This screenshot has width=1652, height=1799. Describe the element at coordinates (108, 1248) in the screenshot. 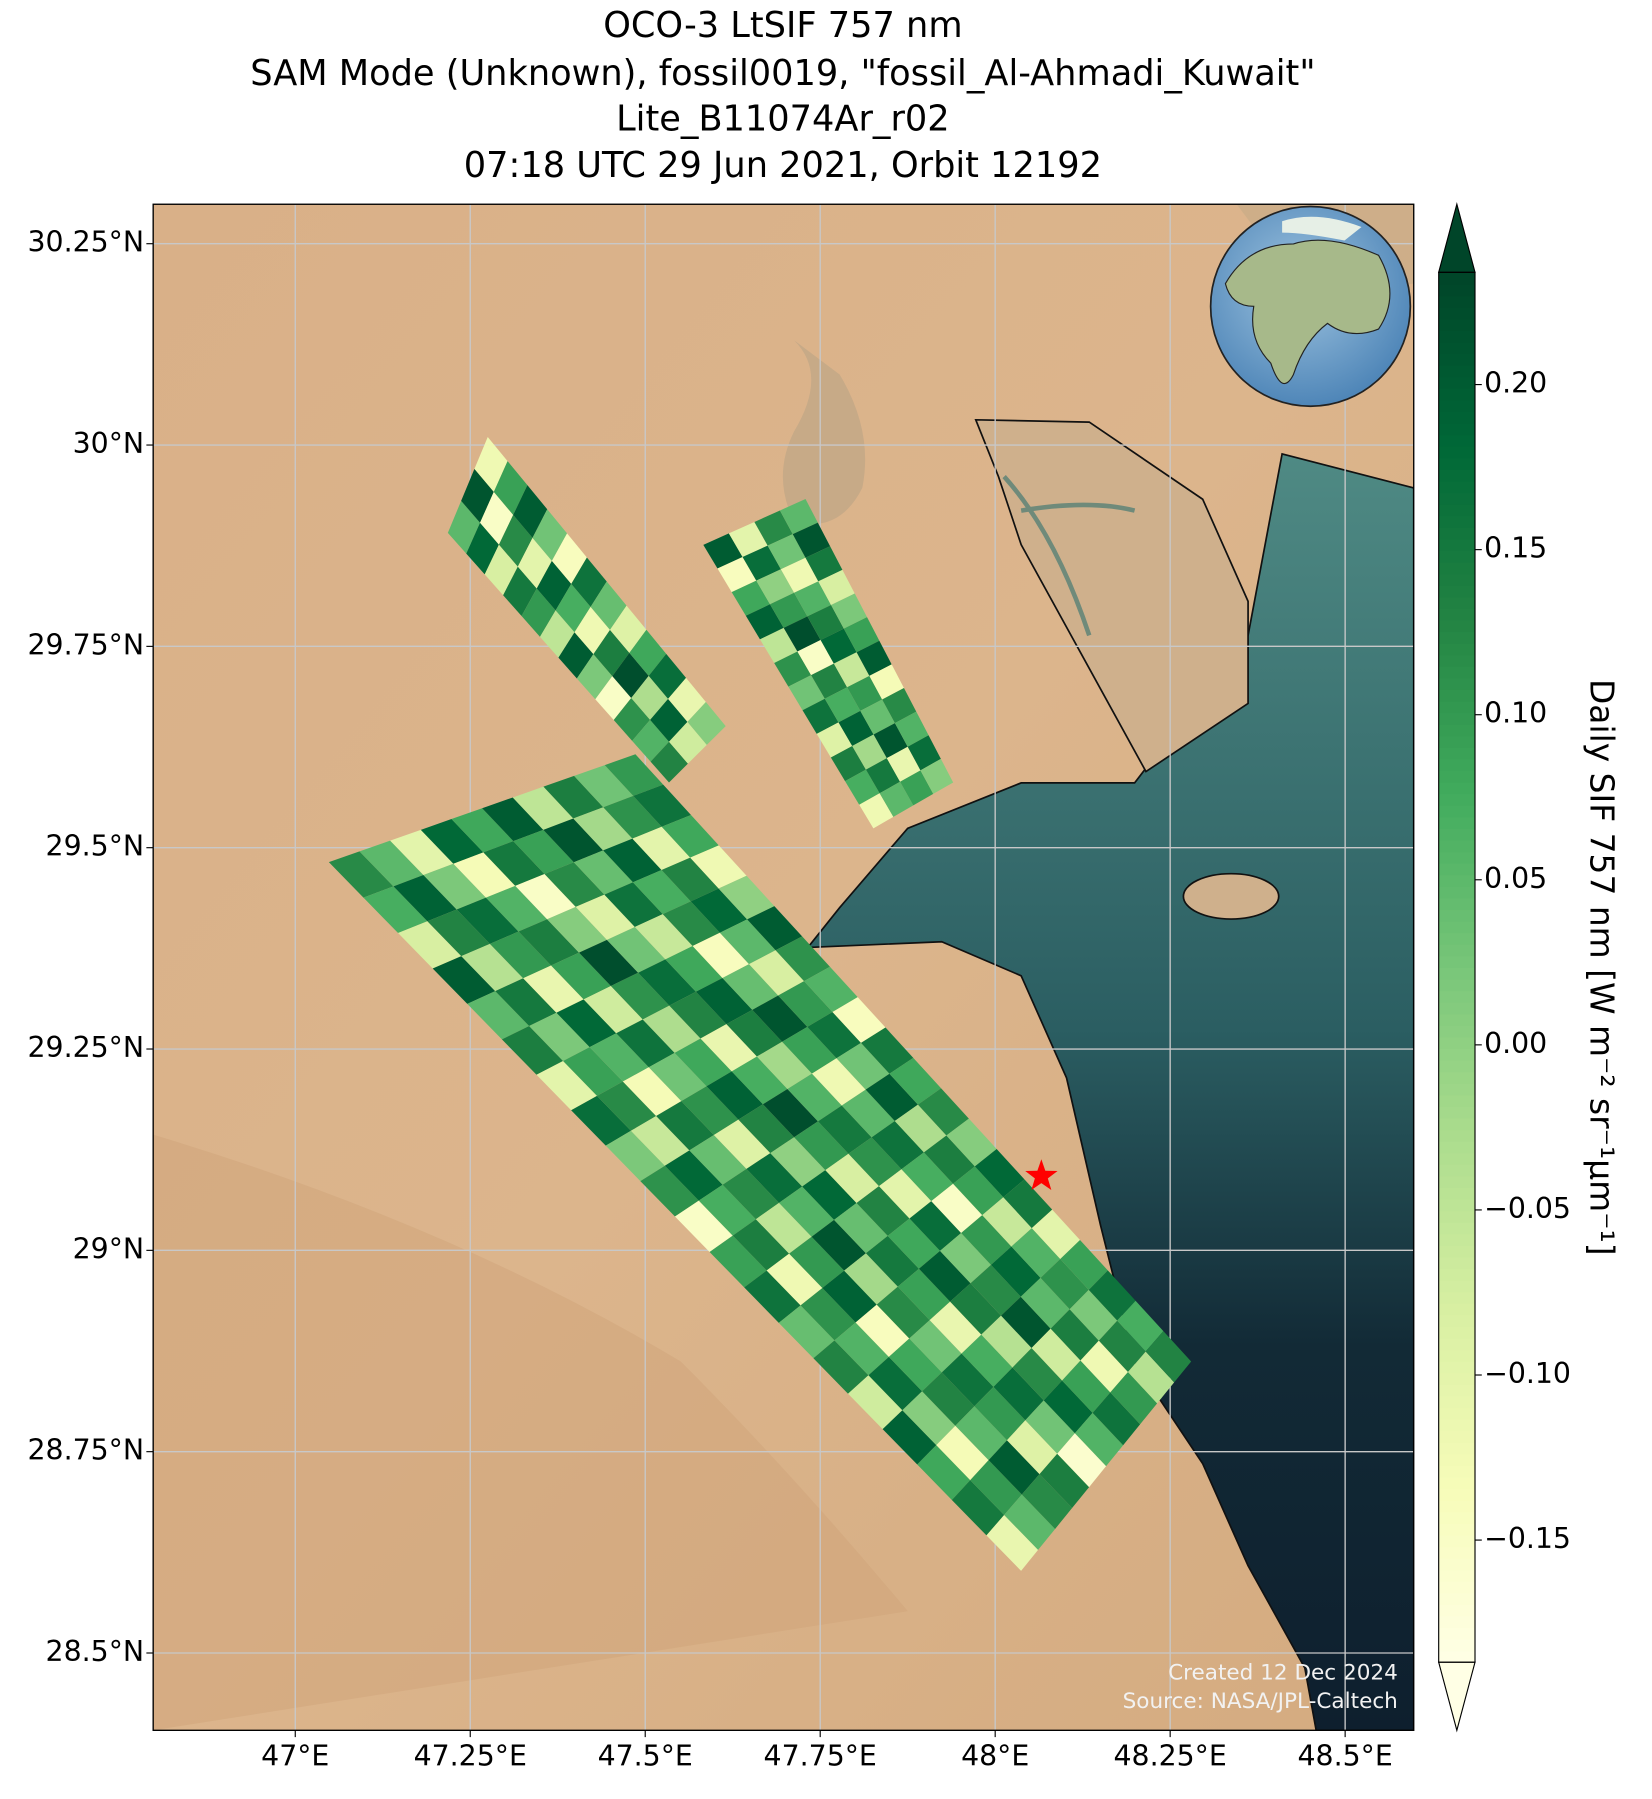

I see `y-tick-label: 29°N` at that location.